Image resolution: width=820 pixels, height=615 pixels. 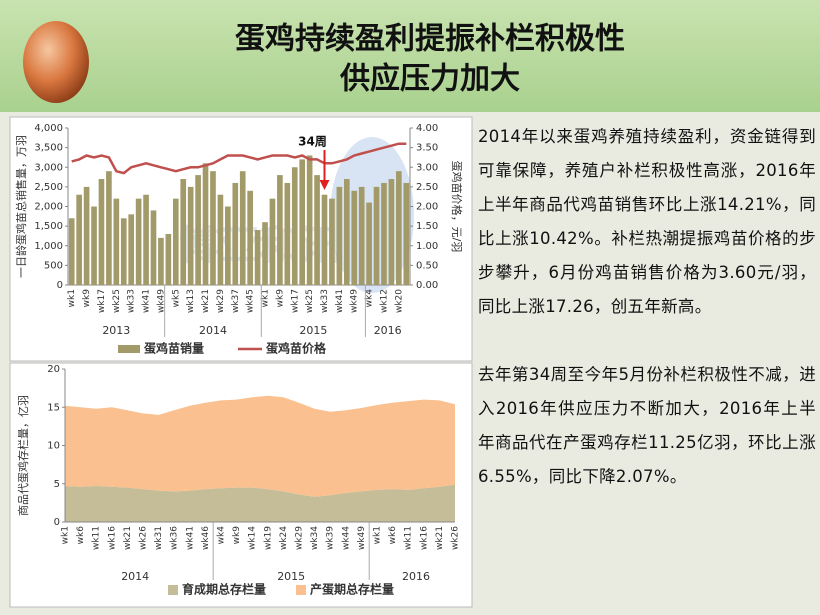 I want to click on x-tick-label: wk25, so click(x=117, y=301).